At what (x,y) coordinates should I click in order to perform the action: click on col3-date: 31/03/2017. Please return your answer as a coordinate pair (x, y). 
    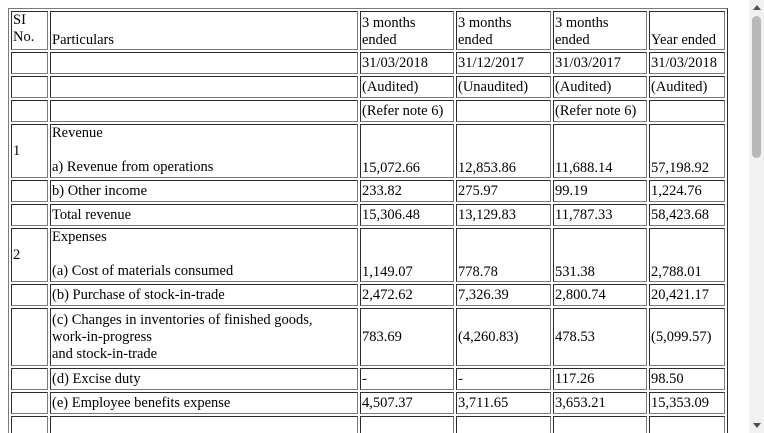
    Looking at the image, I should click on (600, 63).